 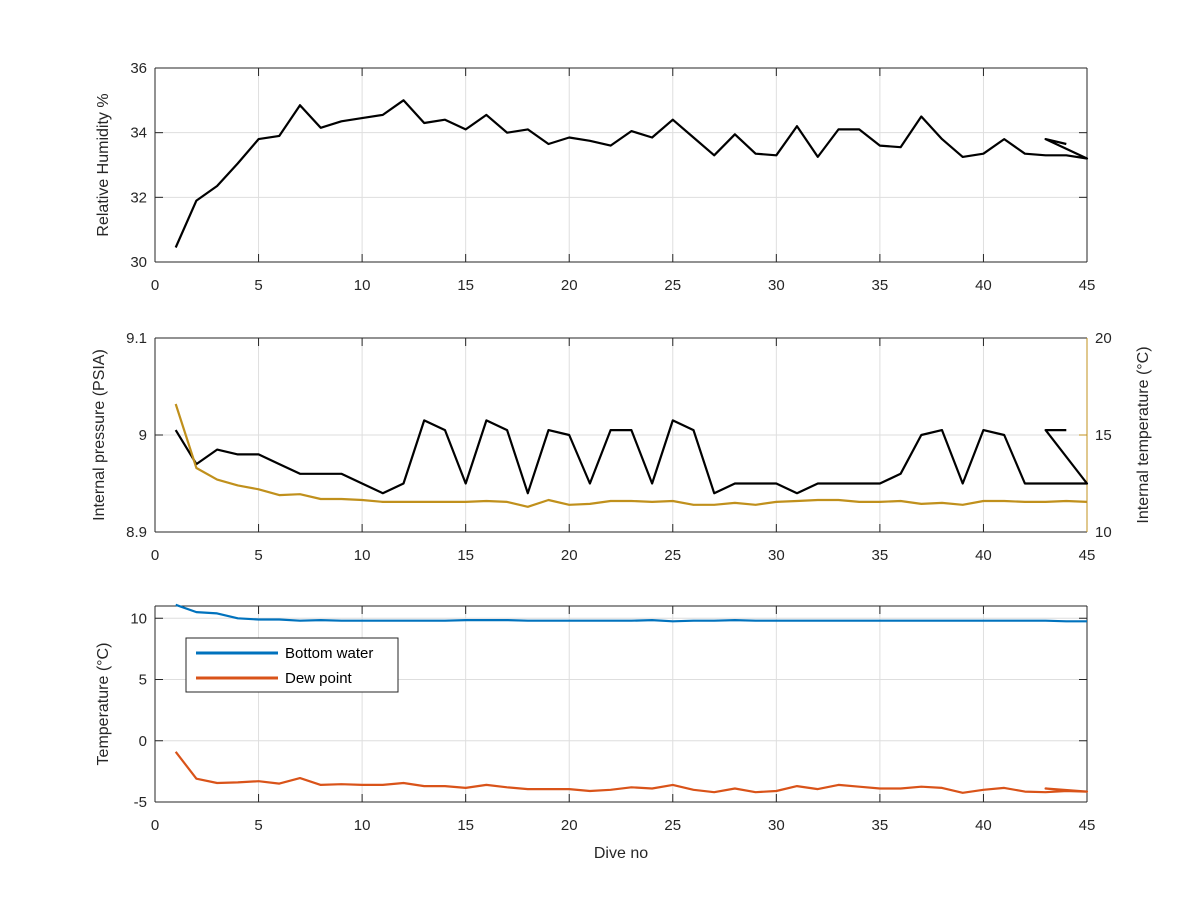 I want to click on y-right-tick-label: 10, so click(x=1103, y=532).